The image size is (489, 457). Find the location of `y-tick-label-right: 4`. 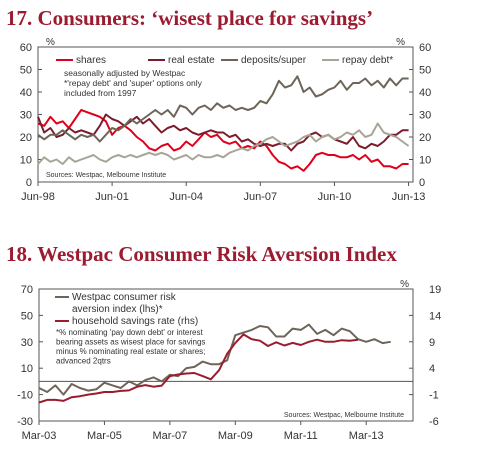

y-tick-label-right: 4 is located at coordinates (432, 369).